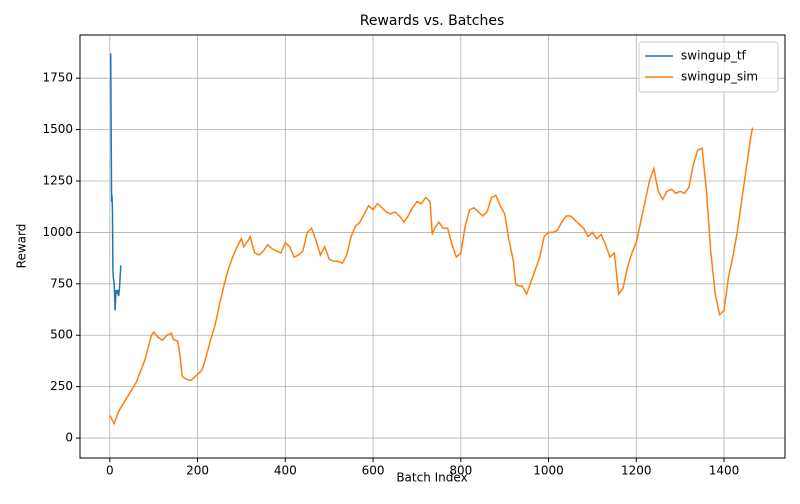  What do you see at coordinates (714, 56) in the screenshot?
I see `legend-label: swingup_tf` at bounding box center [714, 56].